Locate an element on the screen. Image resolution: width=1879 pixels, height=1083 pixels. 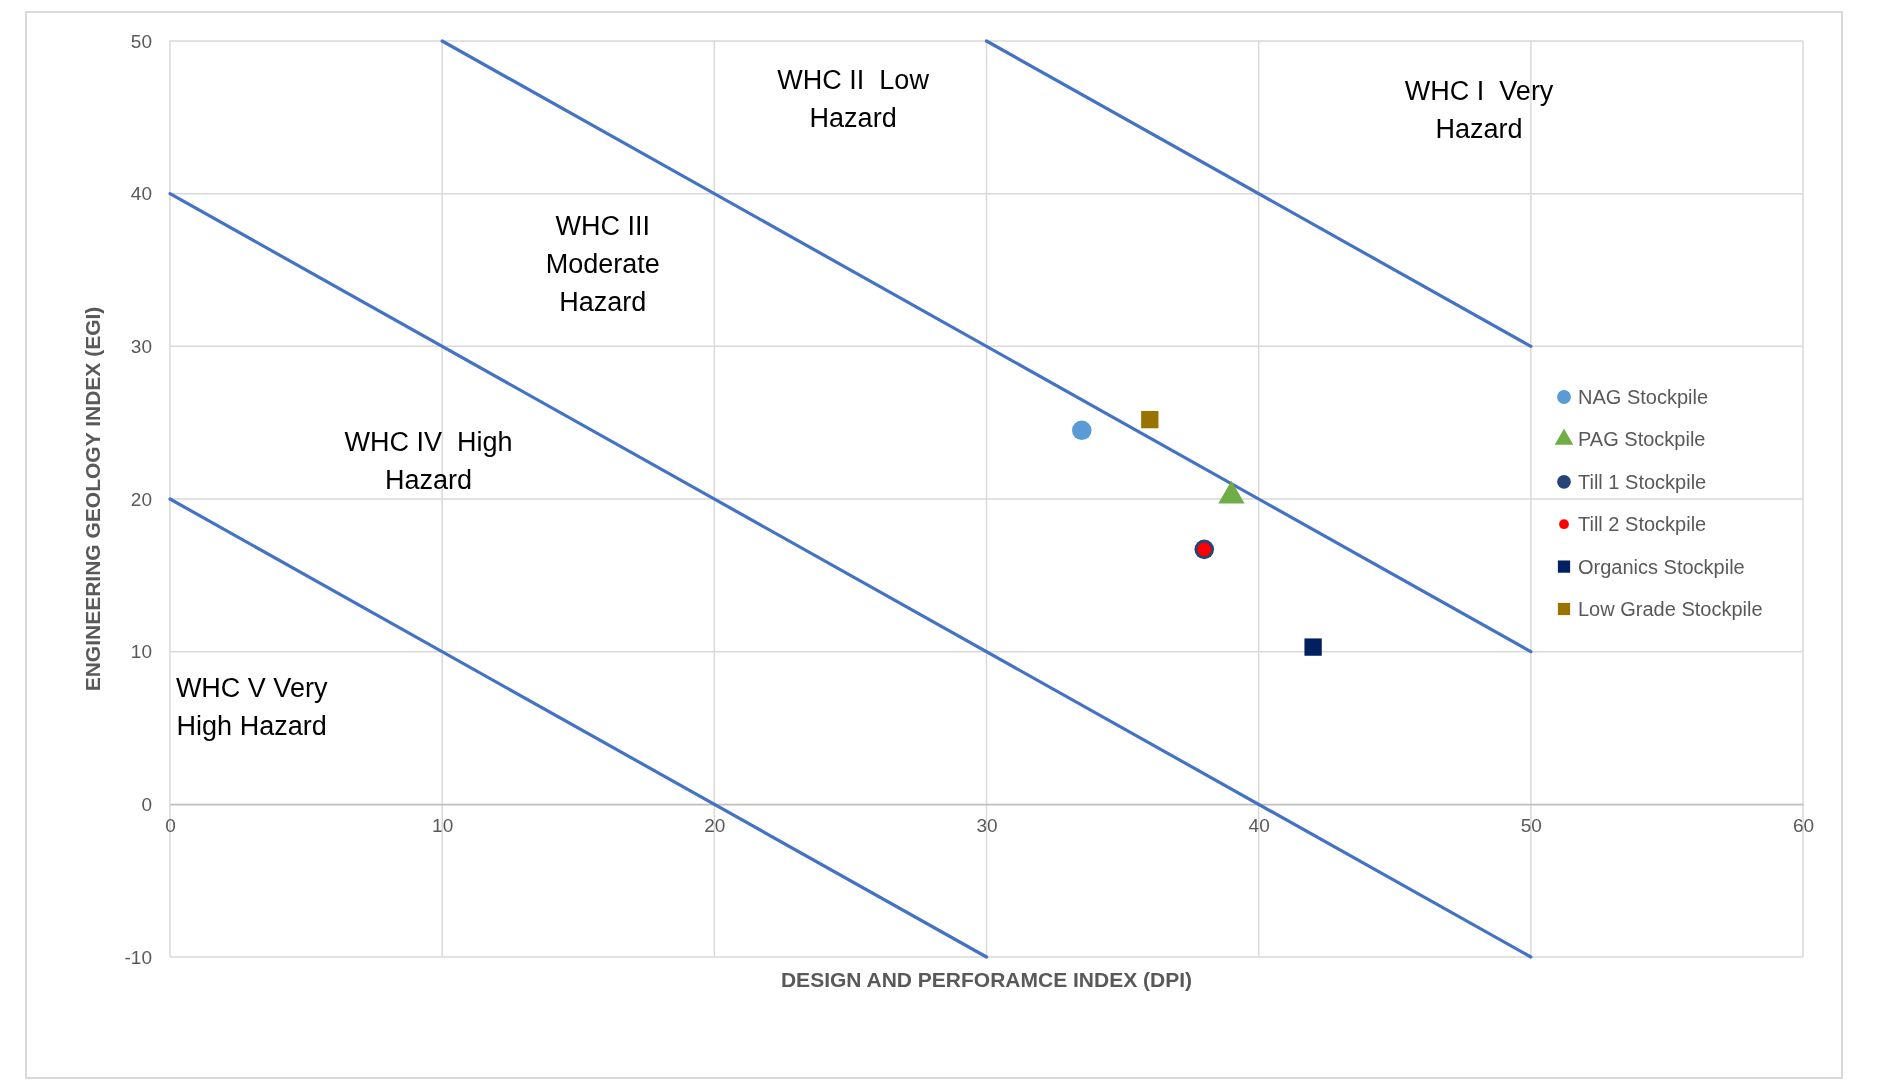
x-tick-label: 50 is located at coordinates (1531, 825).